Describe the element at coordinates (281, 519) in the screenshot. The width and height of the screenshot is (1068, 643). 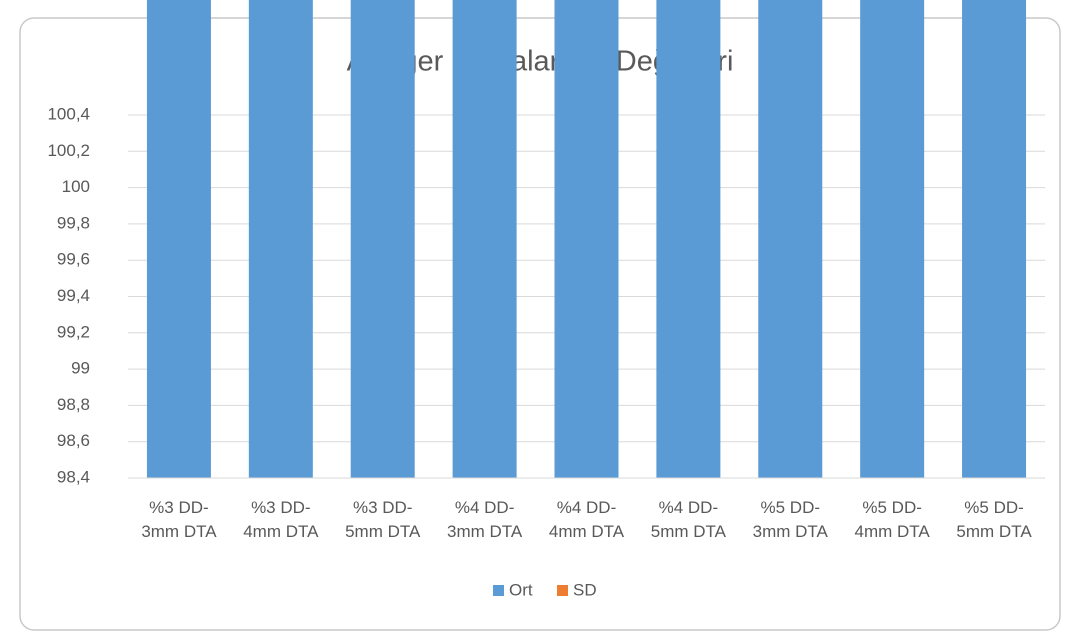
I see `x-tick-label: %3 DD- 4mm DTA` at that location.